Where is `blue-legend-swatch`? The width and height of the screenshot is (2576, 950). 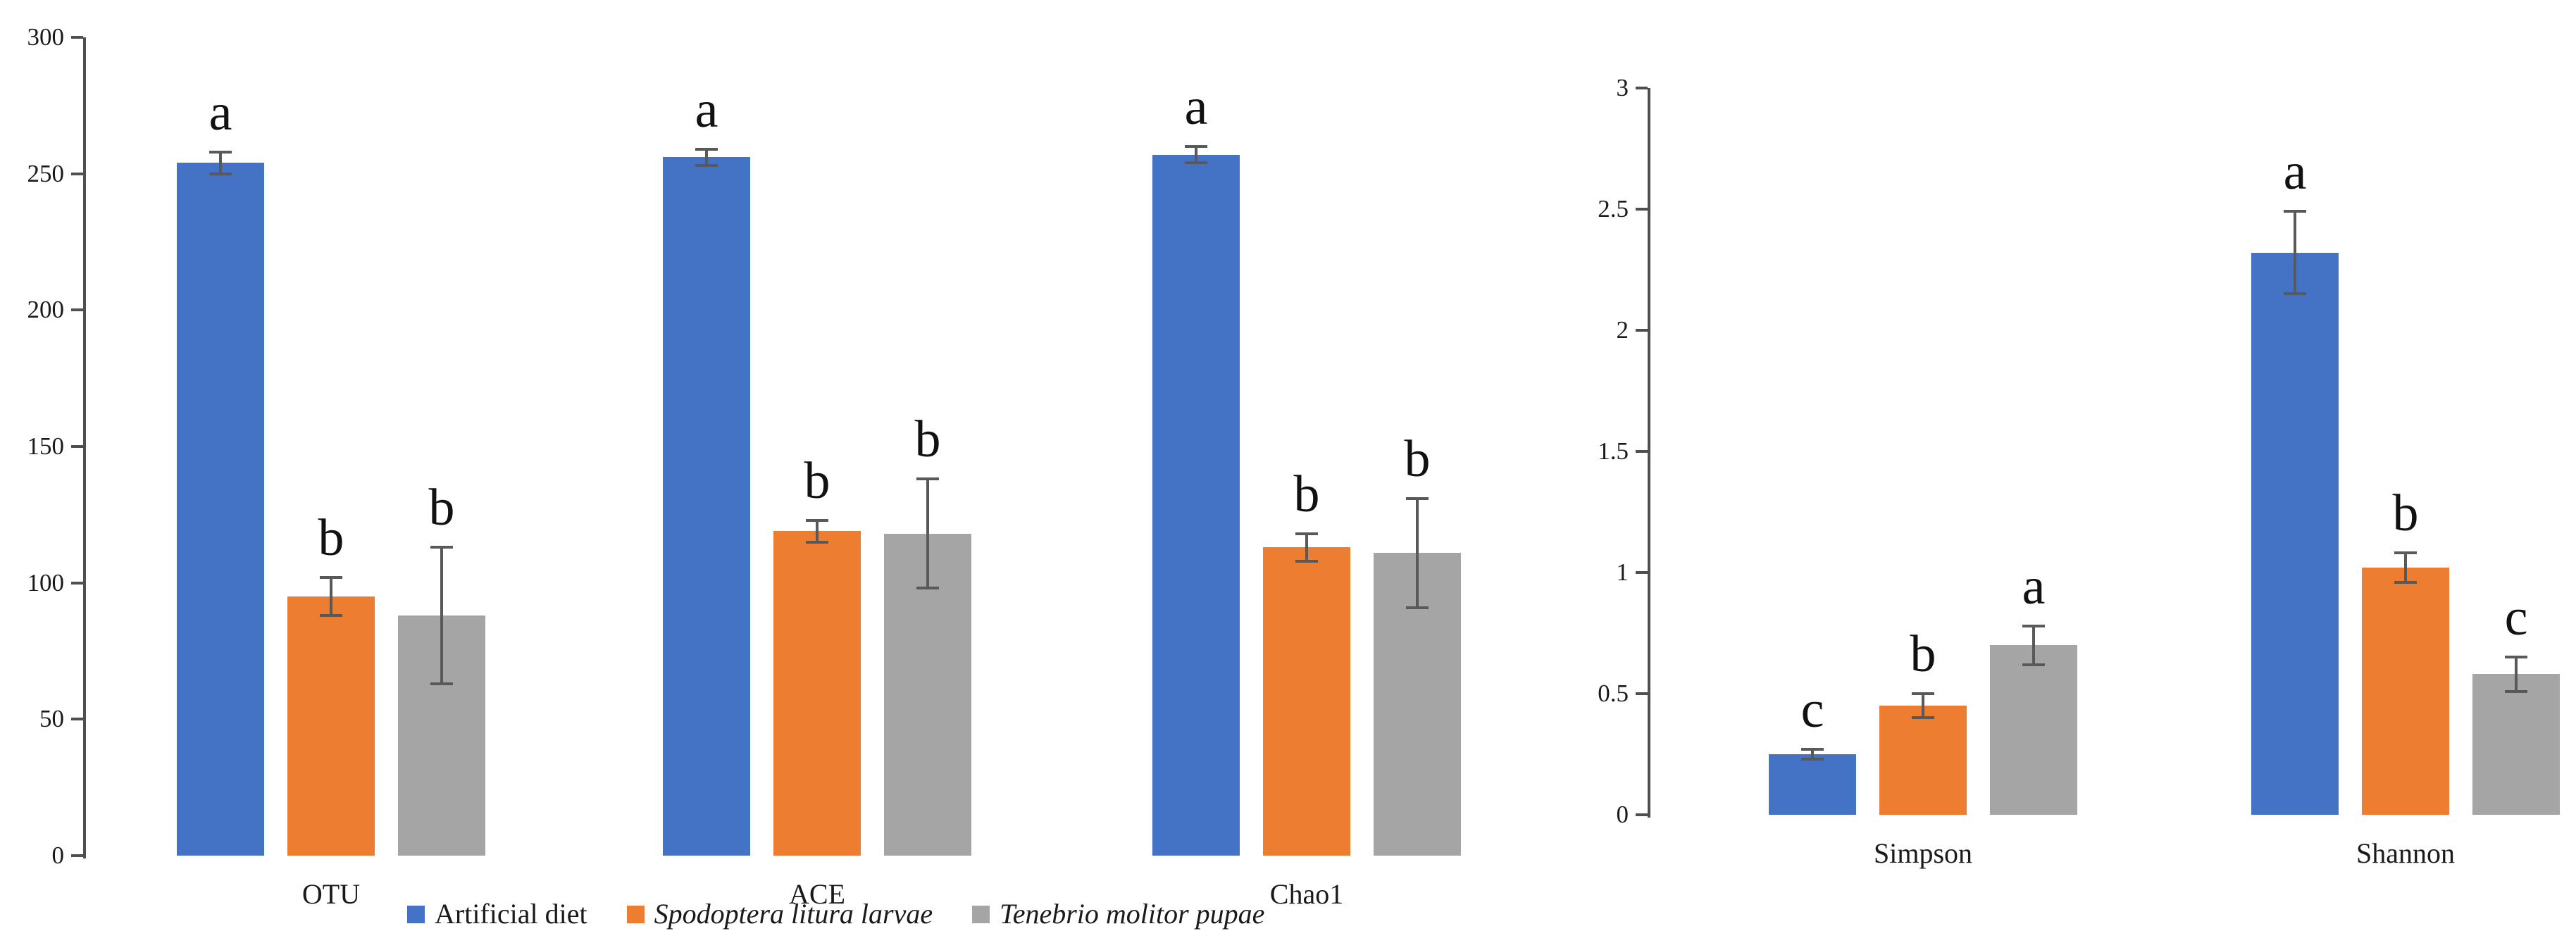
blue-legend-swatch is located at coordinates (416, 914).